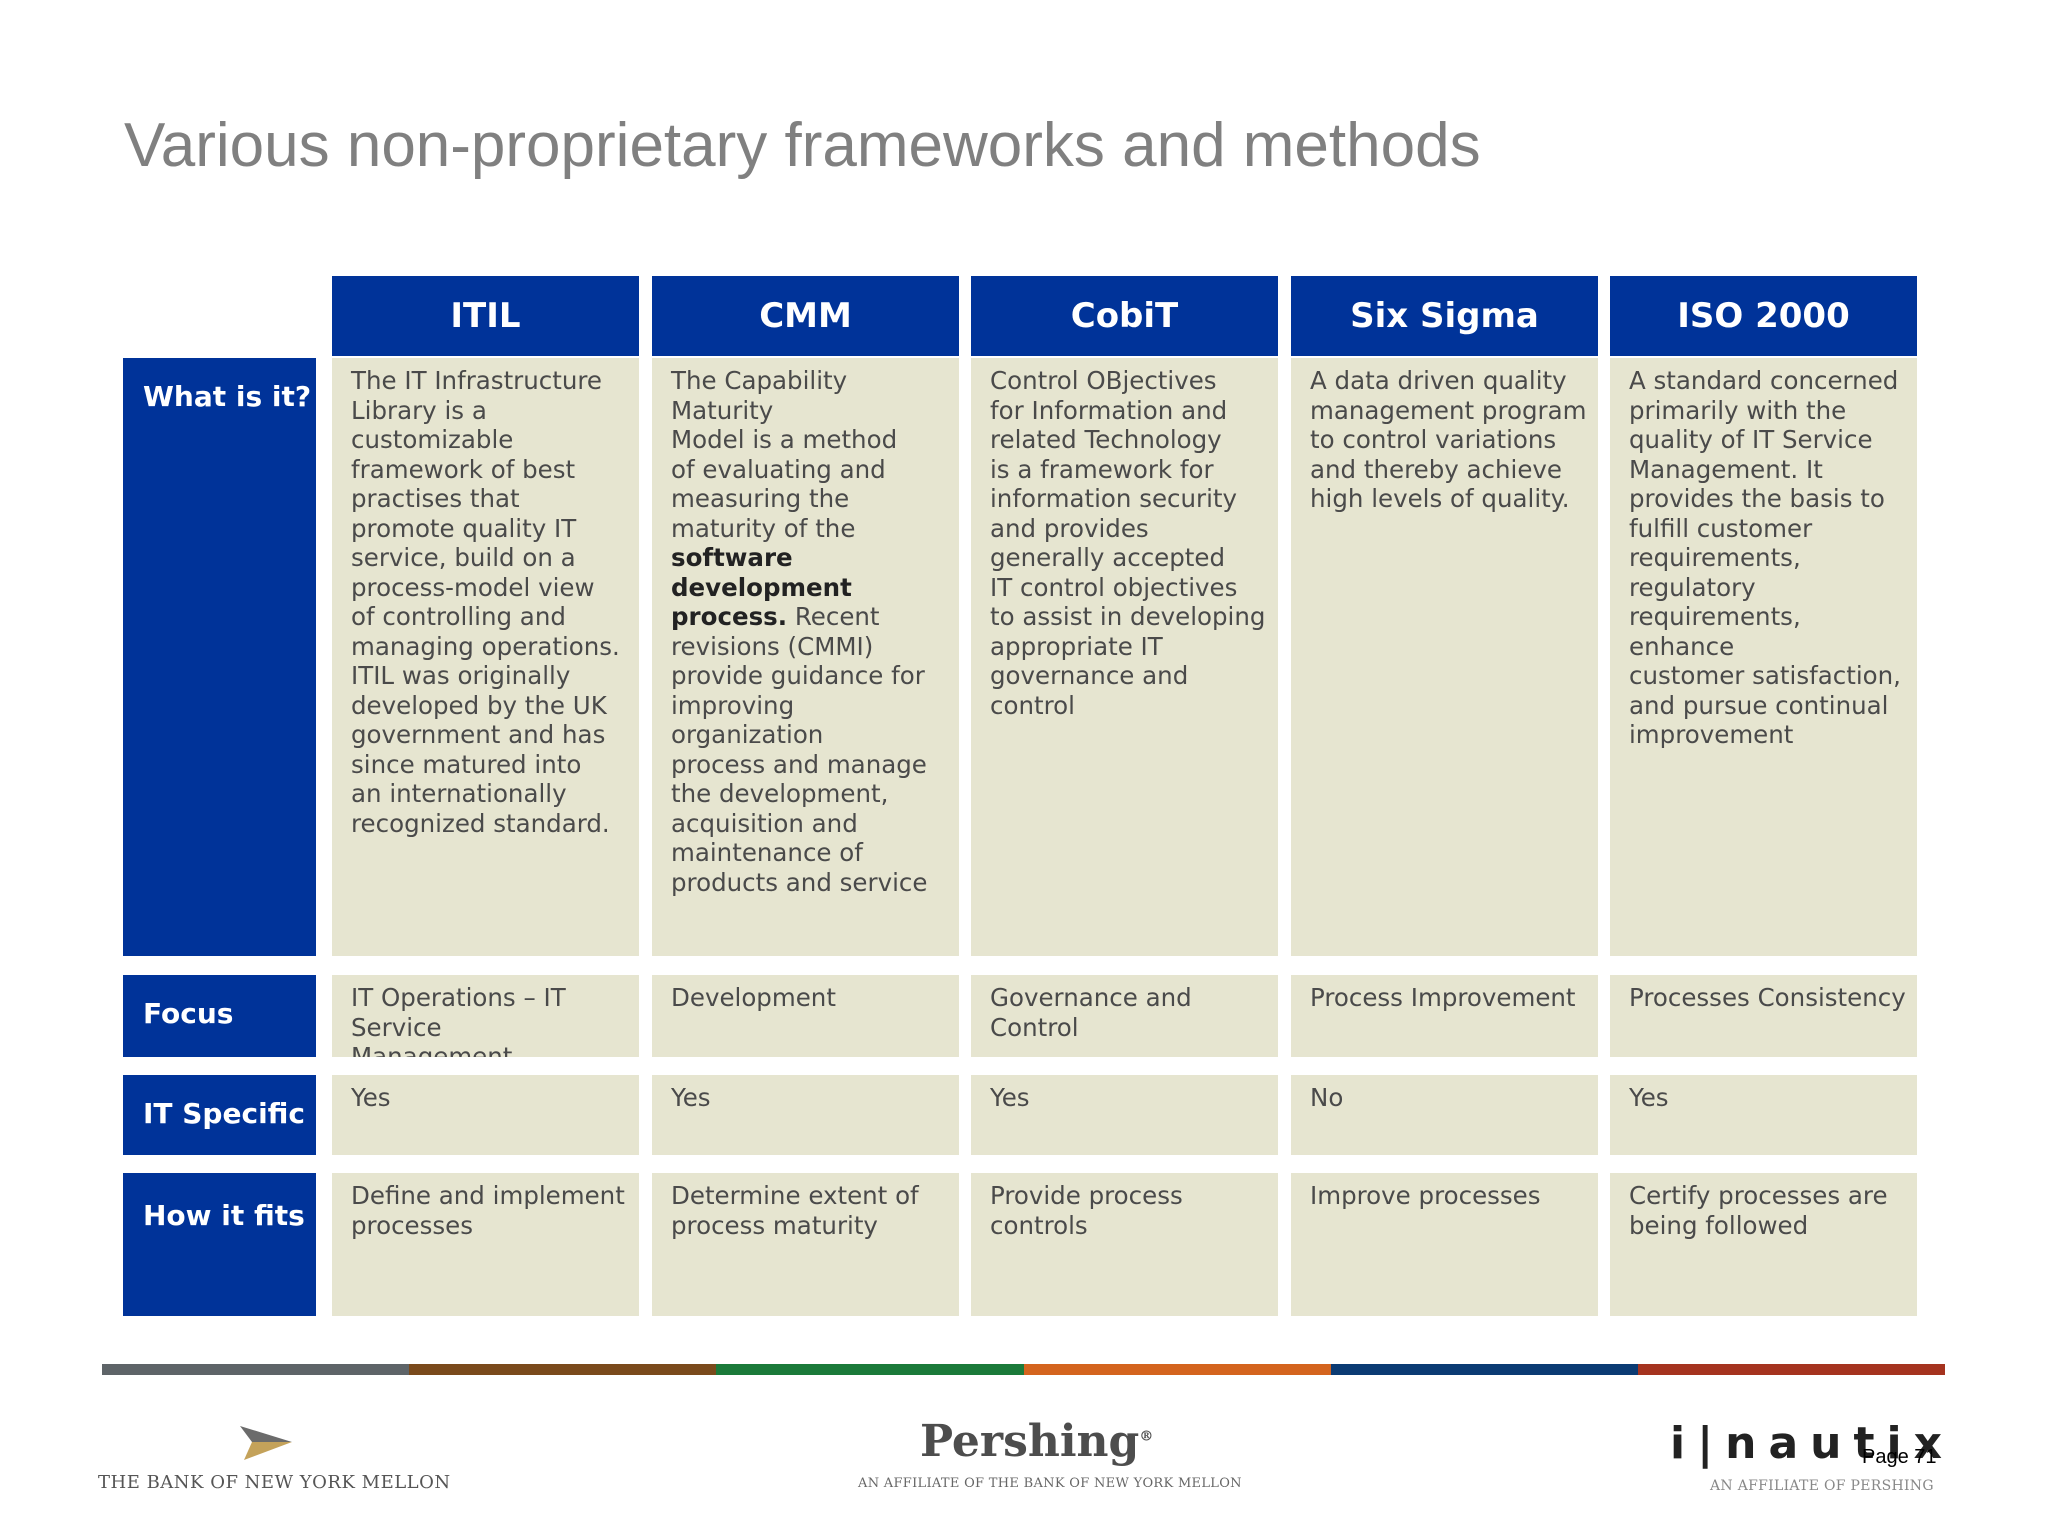 The image size is (2048, 1536). I want to click on text-line: maturity of the, so click(763, 528).